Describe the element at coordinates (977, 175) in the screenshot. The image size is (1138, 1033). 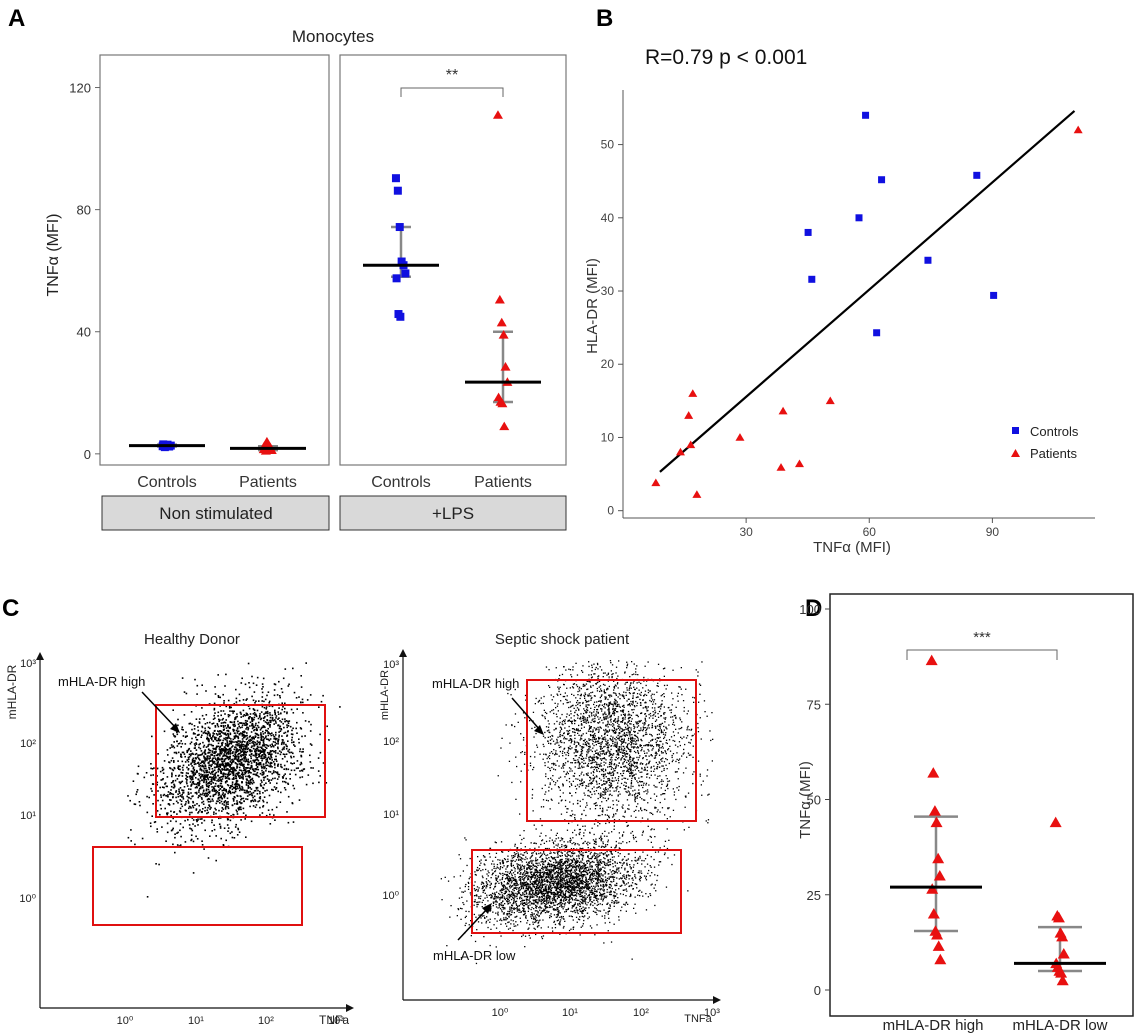
I see `panel-b-point-controls` at that location.